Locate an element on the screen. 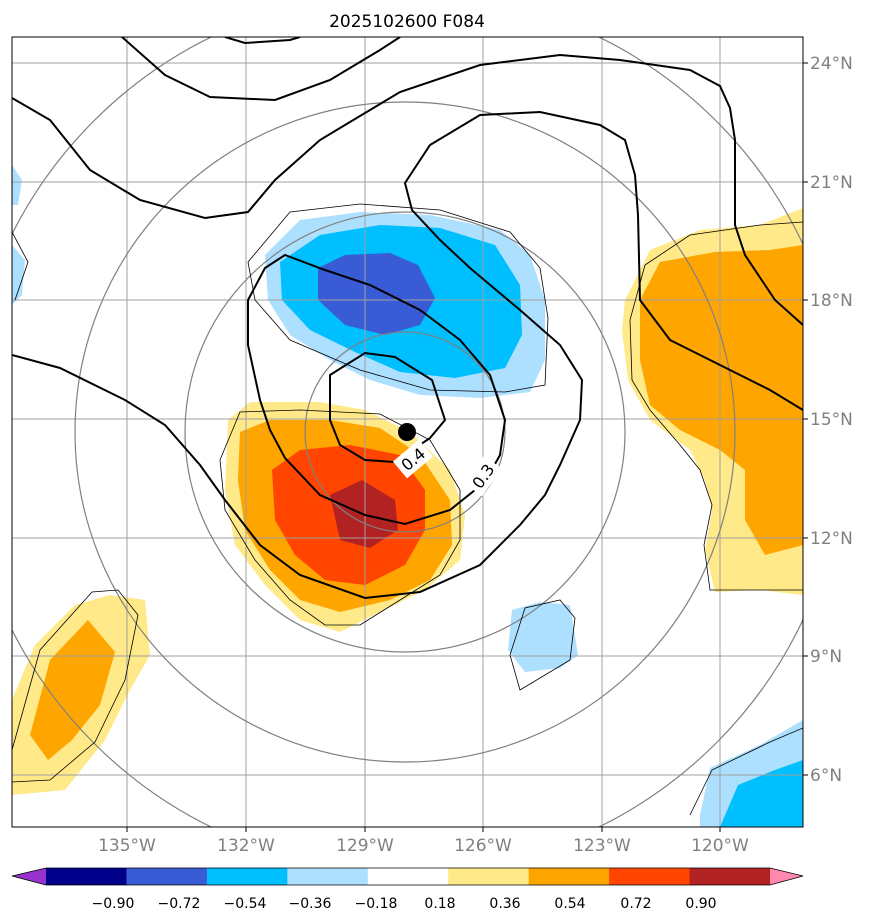 This screenshot has width=873, height=924. lat-label-9n: 9°N is located at coordinates (826, 657).